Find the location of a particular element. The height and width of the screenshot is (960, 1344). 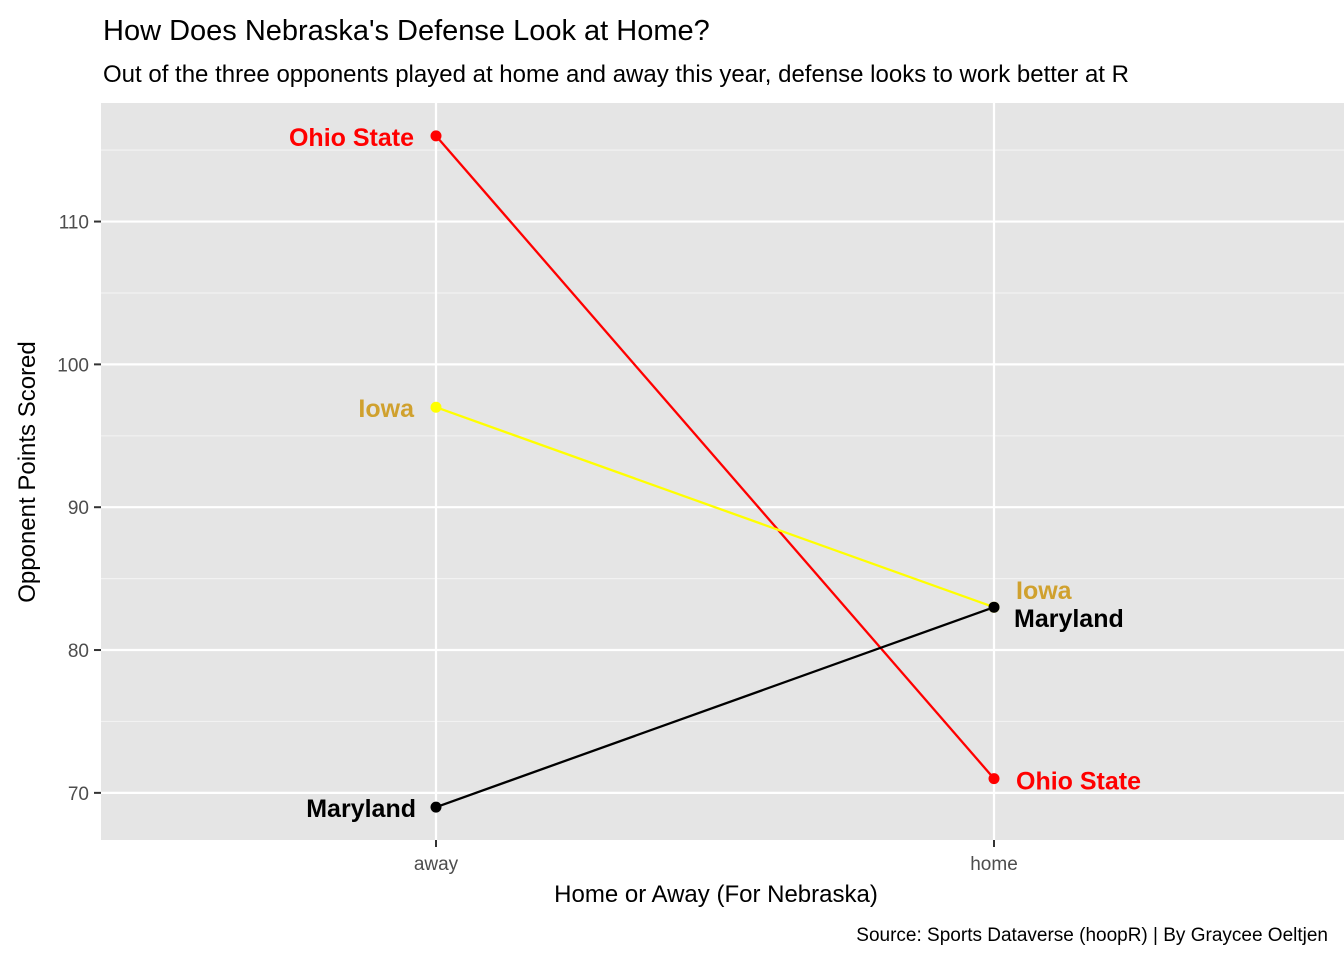

y-tick-label: 80 is located at coordinates (78, 651).